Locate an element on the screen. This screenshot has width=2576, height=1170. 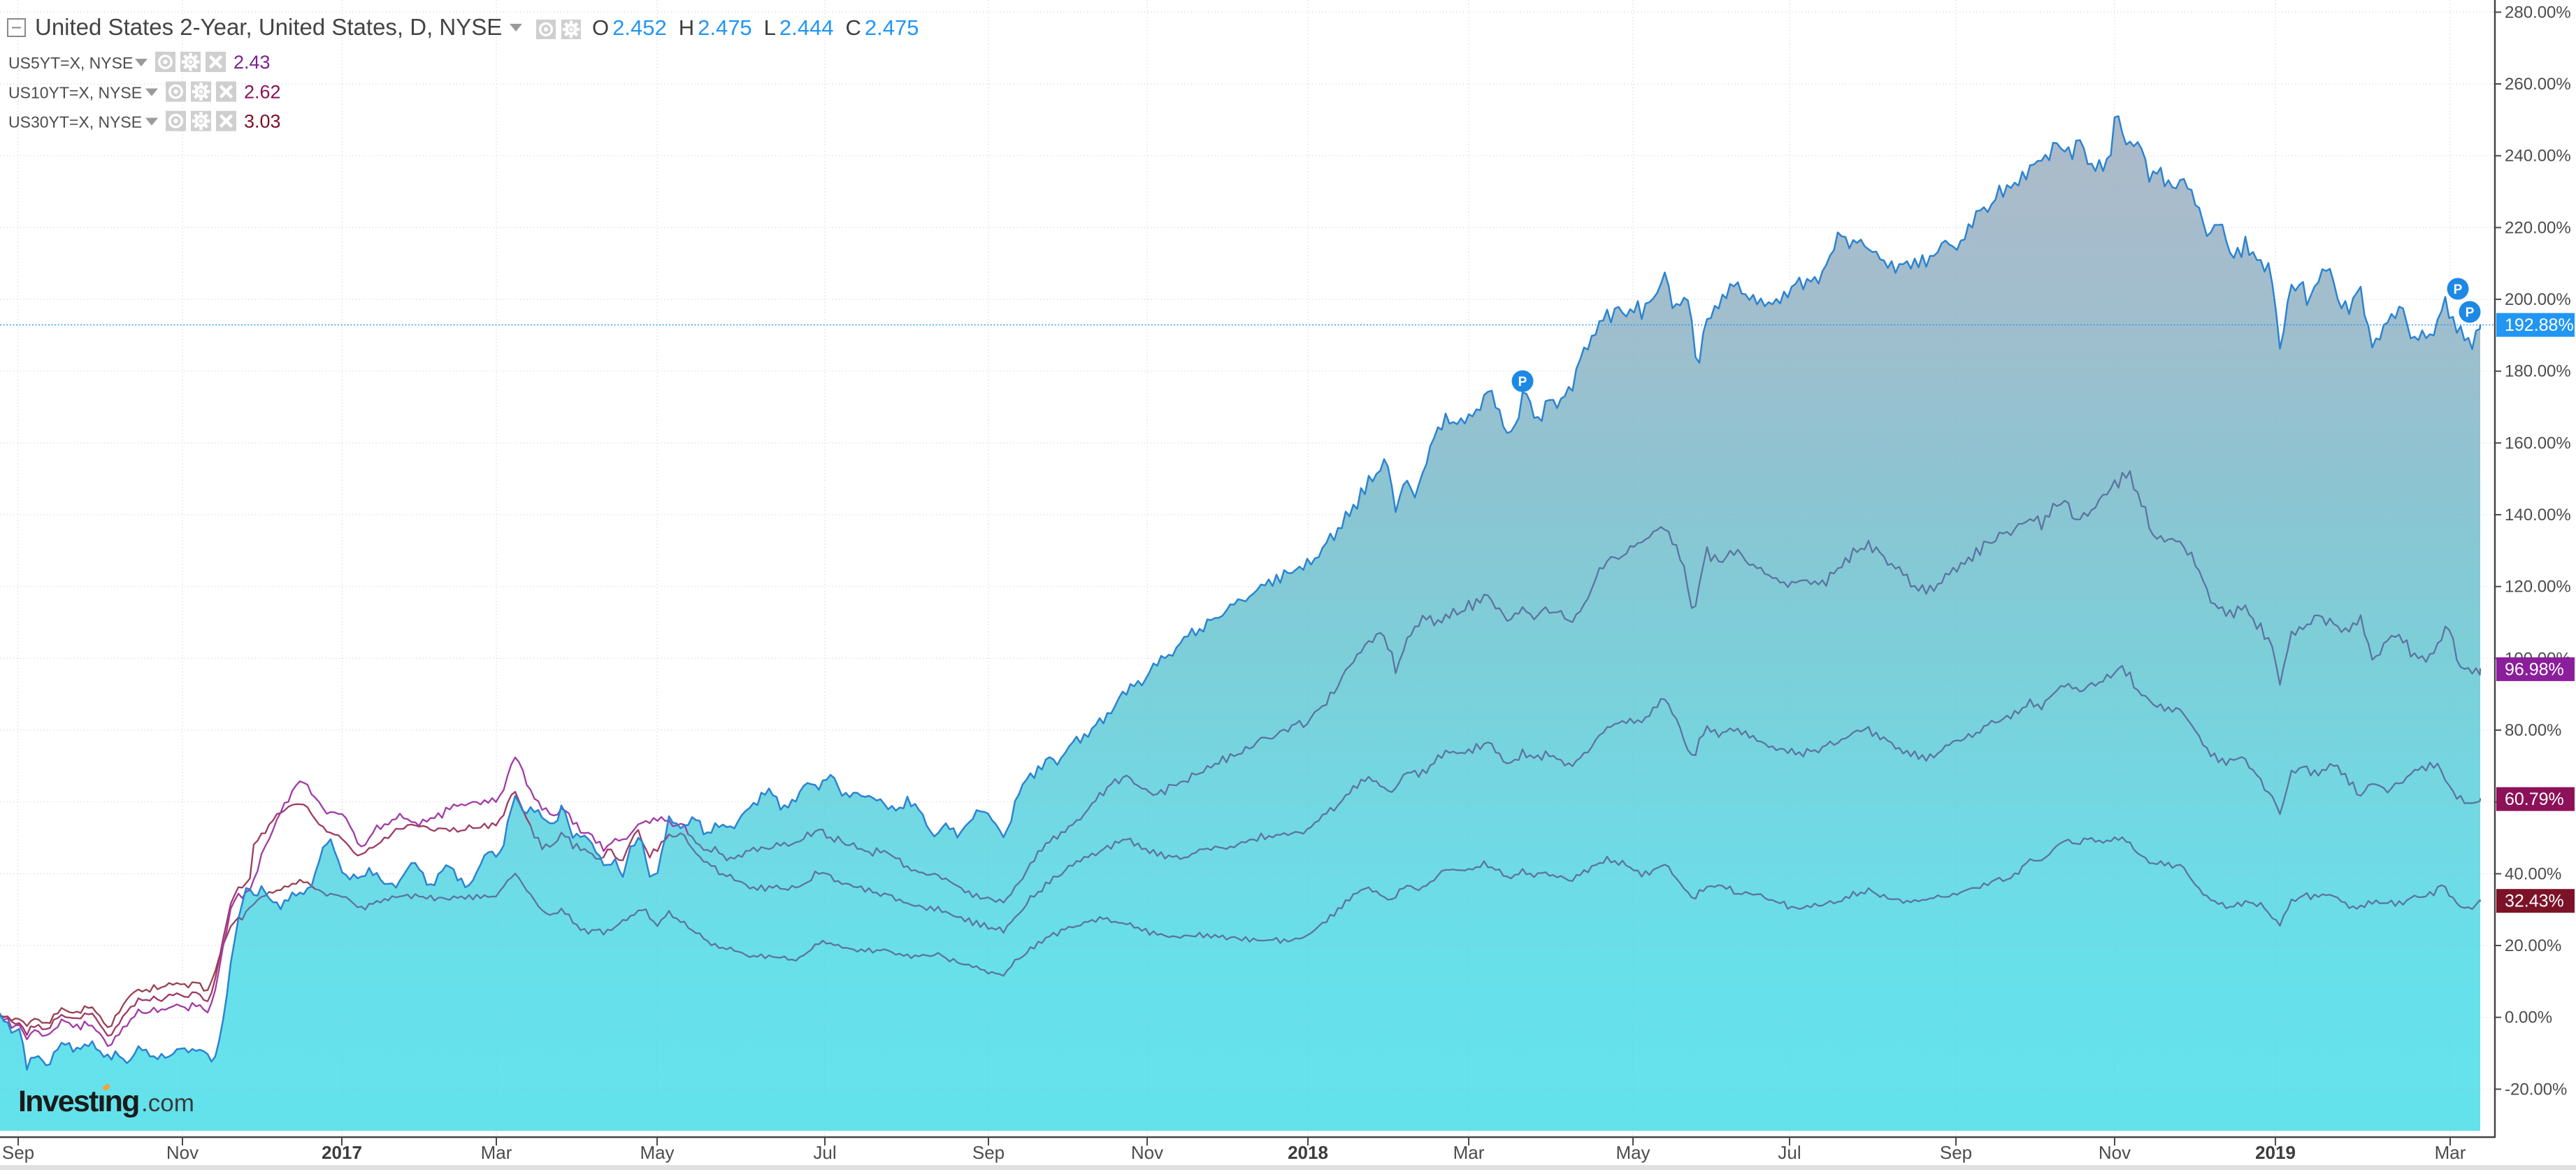
svg-text: US10YT=X, NYSE is located at coordinates (75, 93).